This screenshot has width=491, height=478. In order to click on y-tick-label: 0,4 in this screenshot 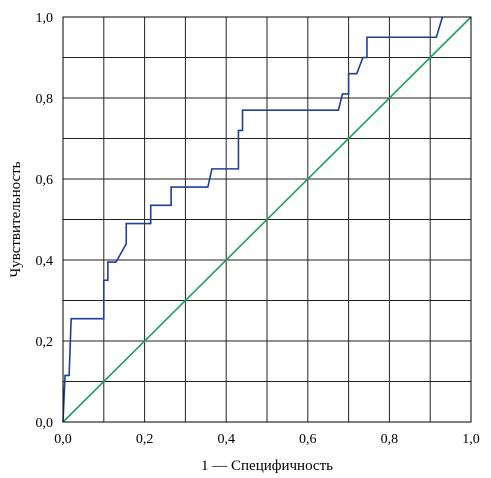, I will do `click(45, 261)`.